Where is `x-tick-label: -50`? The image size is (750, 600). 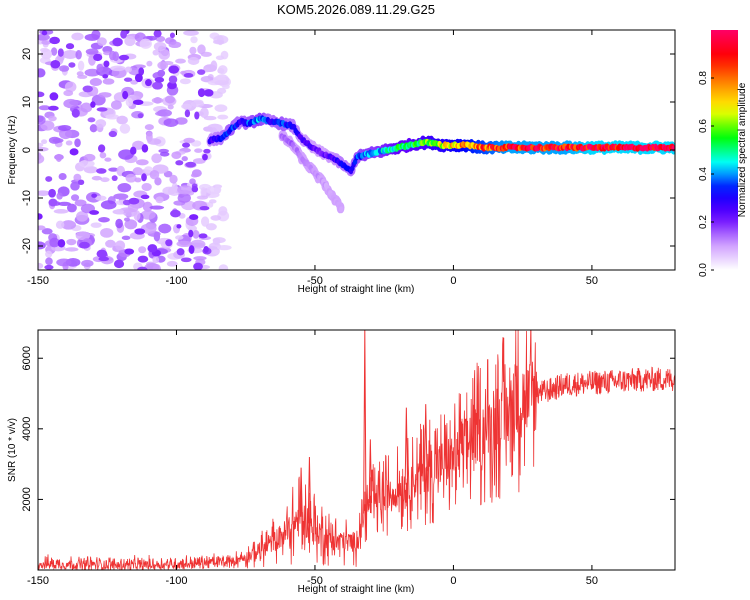 x-tick-label: -50 is located at coordinates (315, 281).